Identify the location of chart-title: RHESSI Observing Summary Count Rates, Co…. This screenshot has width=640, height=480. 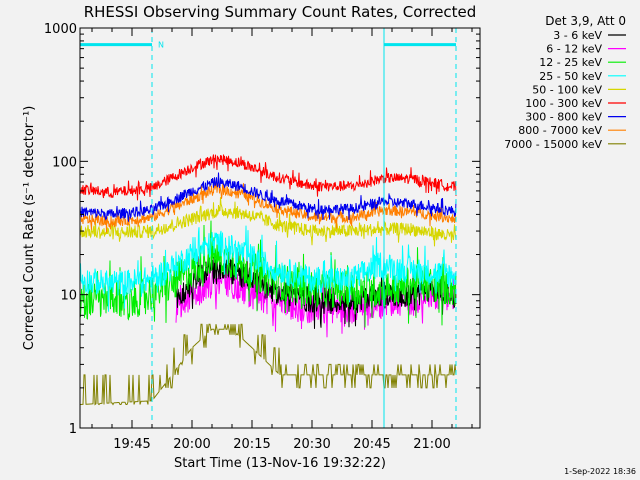
(280, 12).